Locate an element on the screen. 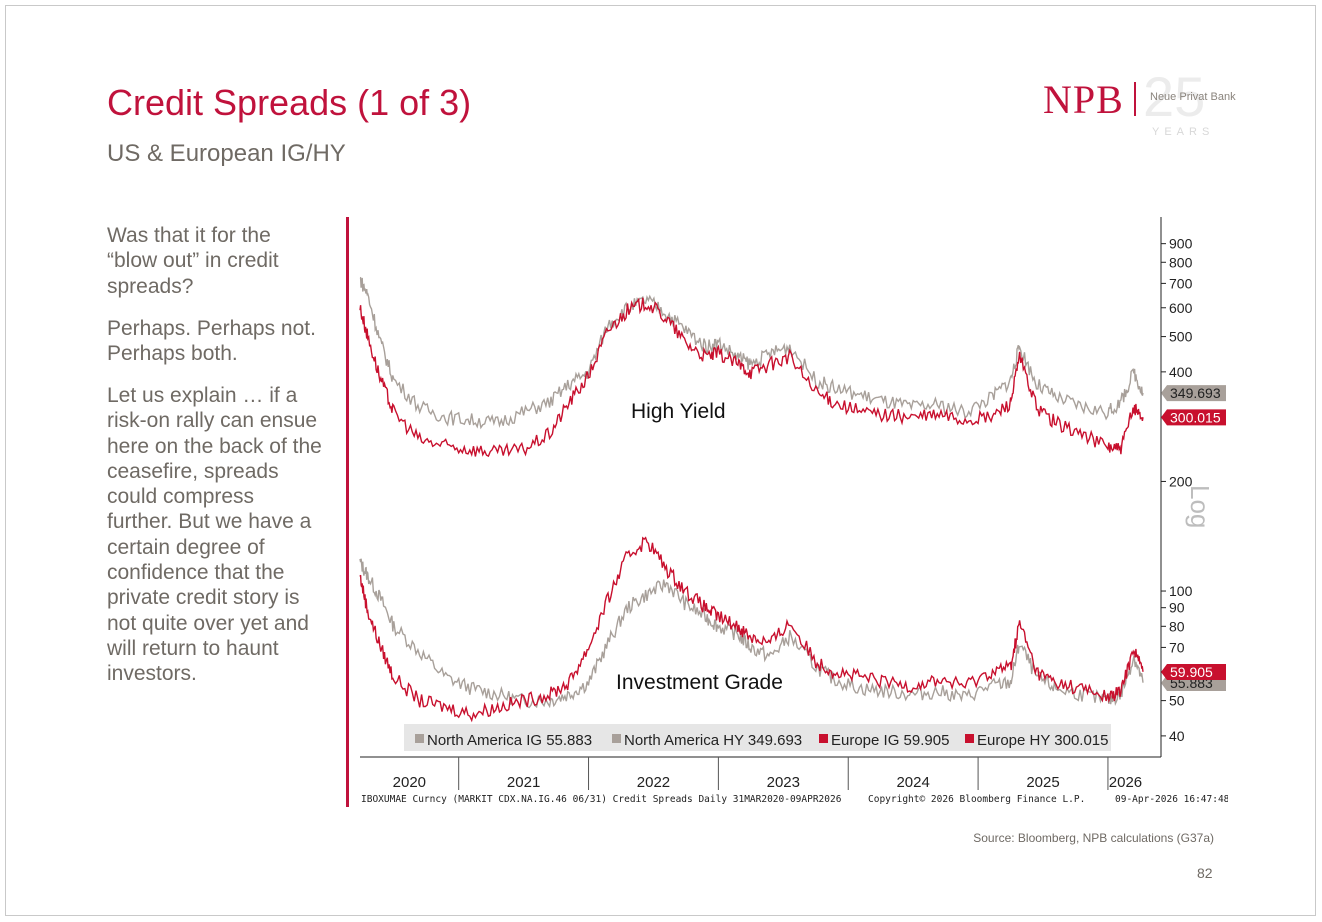  series-line-europe-ig is located at coordinates (751, 629).